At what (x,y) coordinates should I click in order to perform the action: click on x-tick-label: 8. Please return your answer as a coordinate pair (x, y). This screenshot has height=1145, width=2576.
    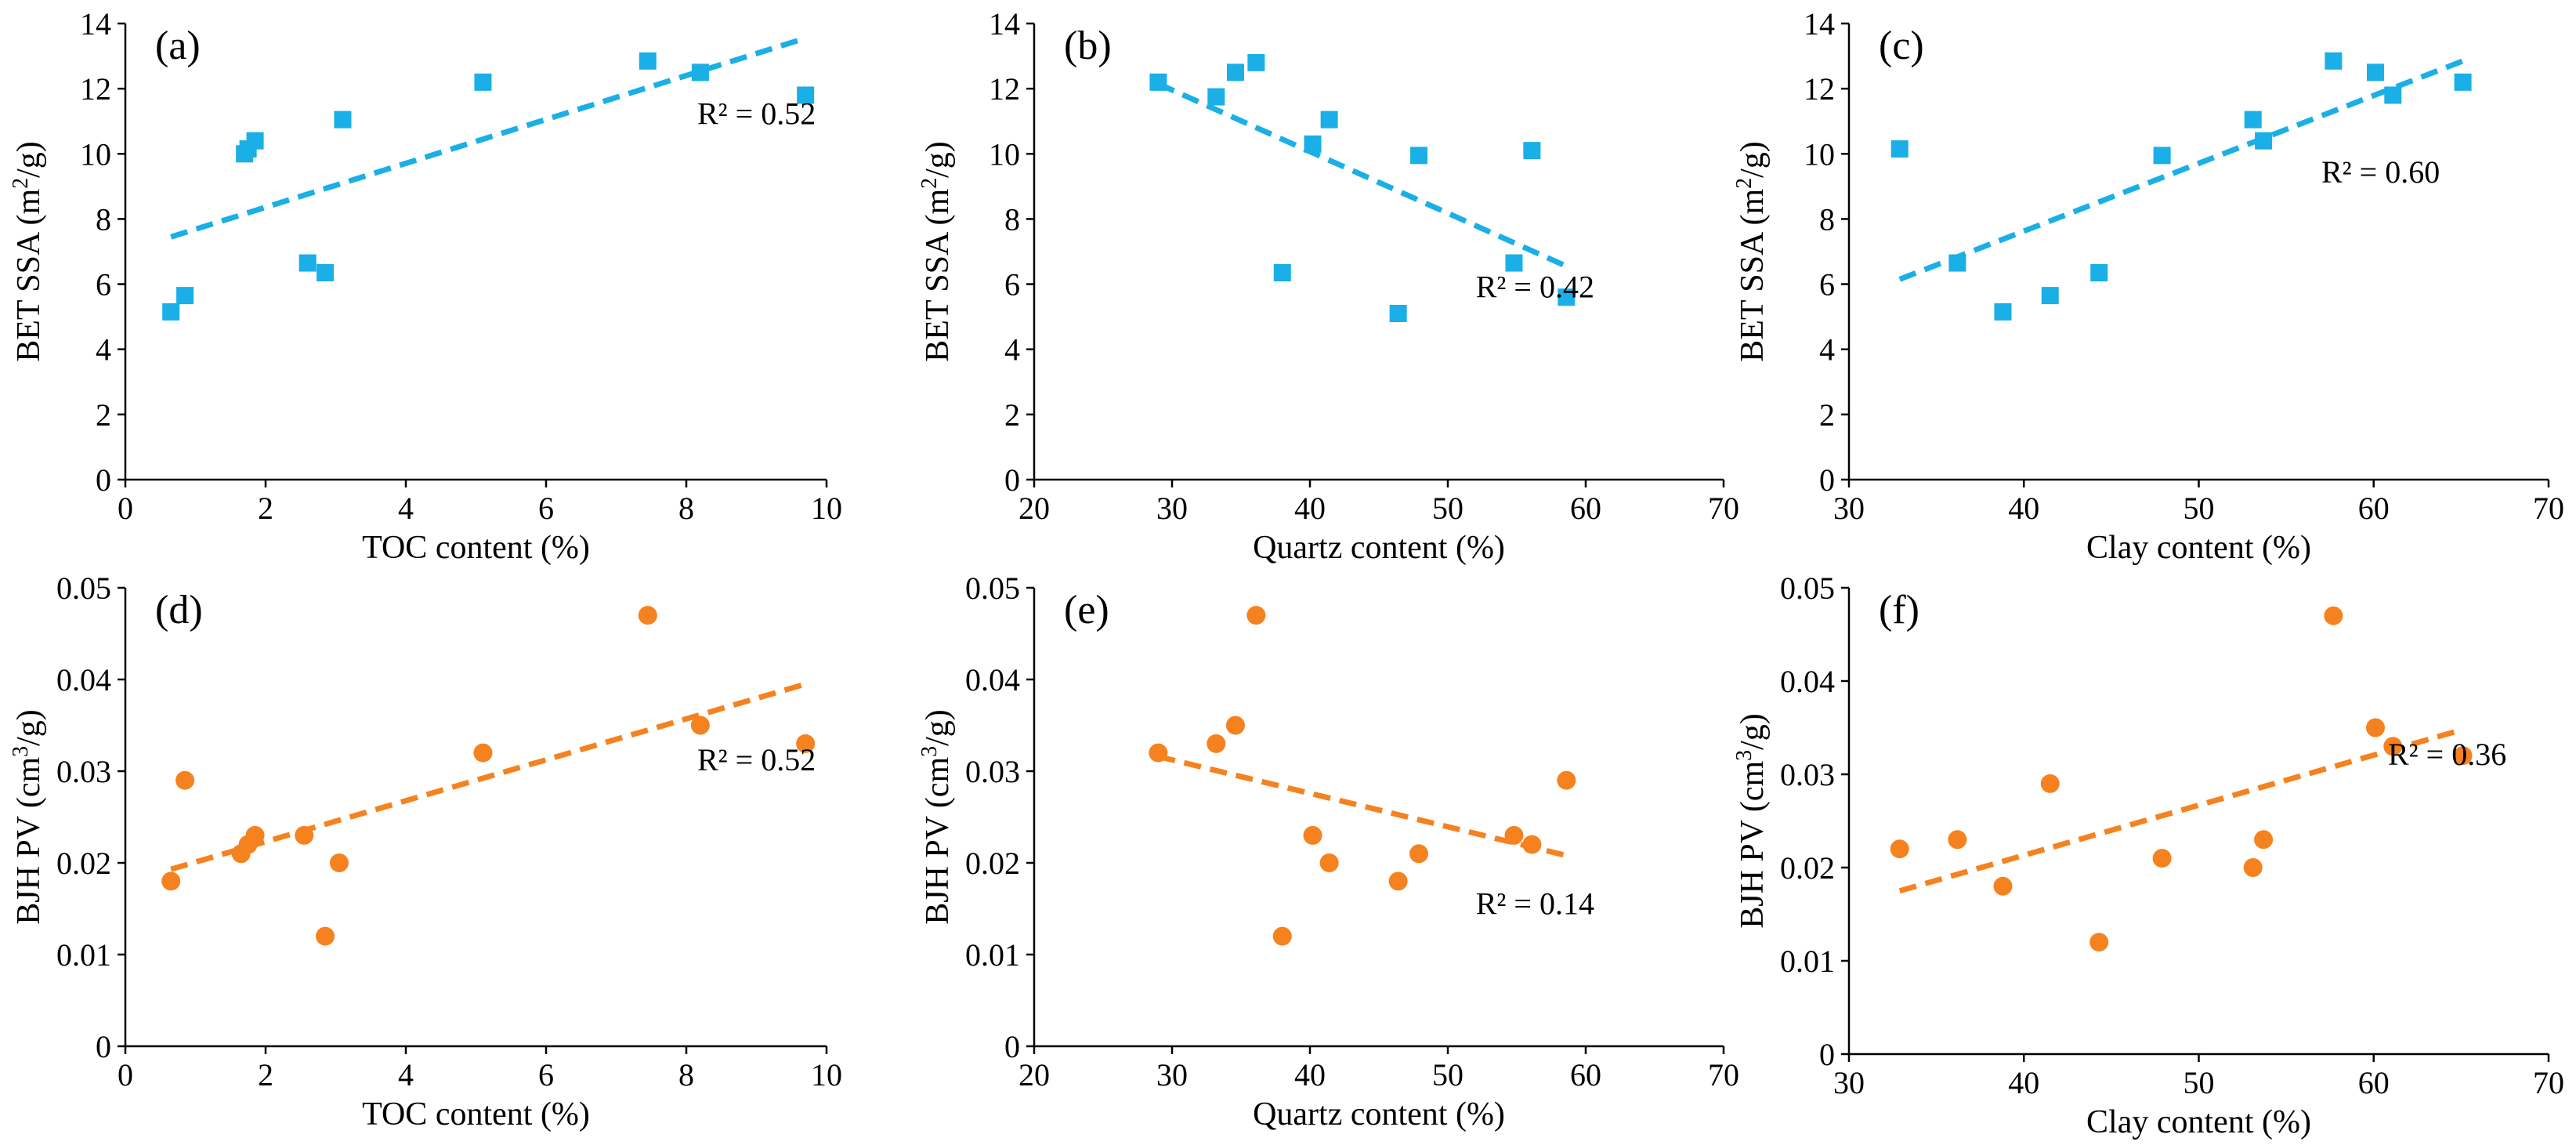
    Looking at the image, I should click on (686, 508).